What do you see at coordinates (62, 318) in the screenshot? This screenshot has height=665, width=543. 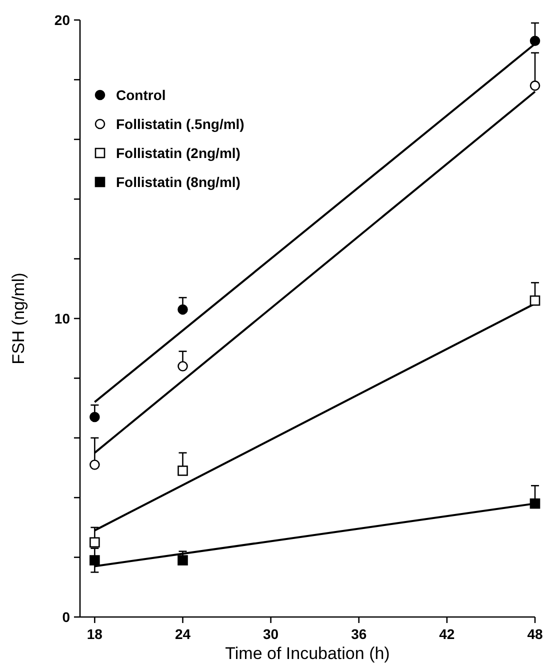 I see `y-tick-label: 10` at bounding box center [62, 318].